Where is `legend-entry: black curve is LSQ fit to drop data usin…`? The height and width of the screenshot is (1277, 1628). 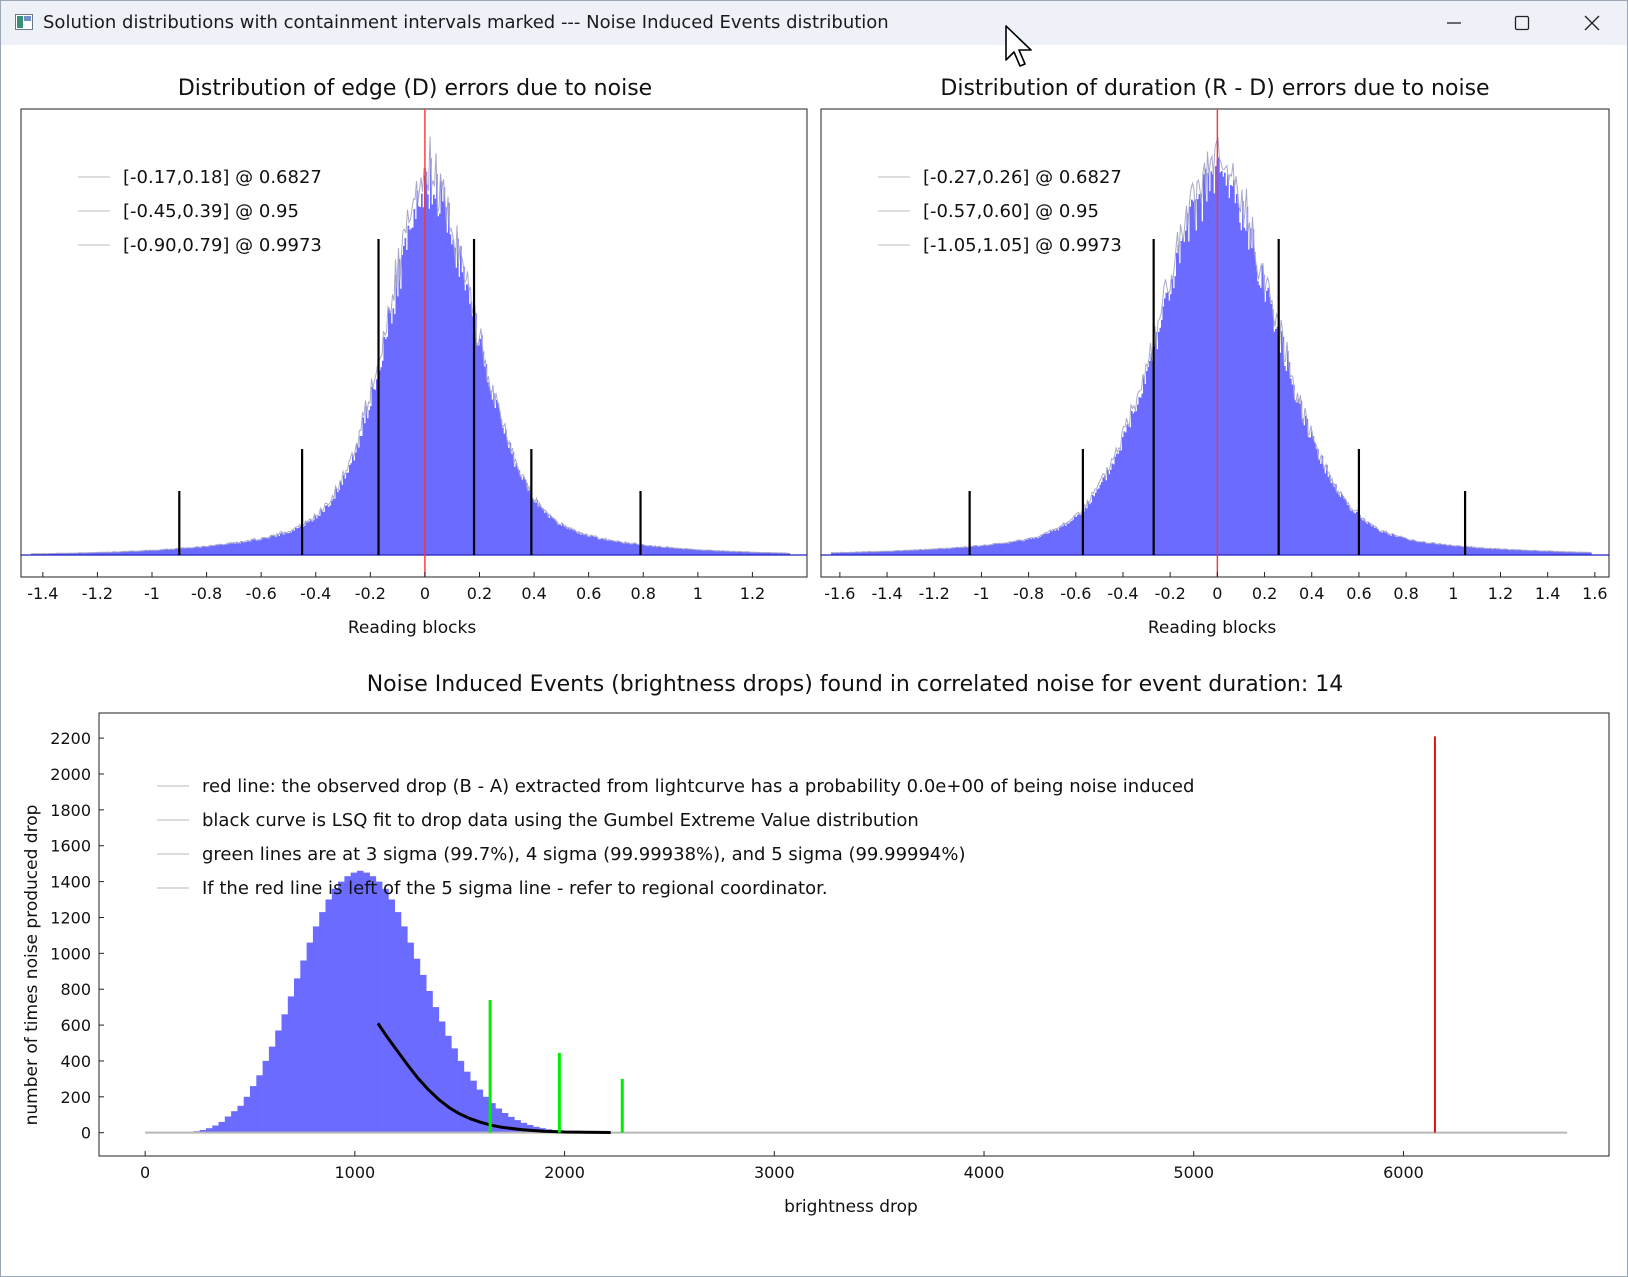 legend-entry: black curve is LSQ fit to drop data usin… is located at coordinates (560, 820).